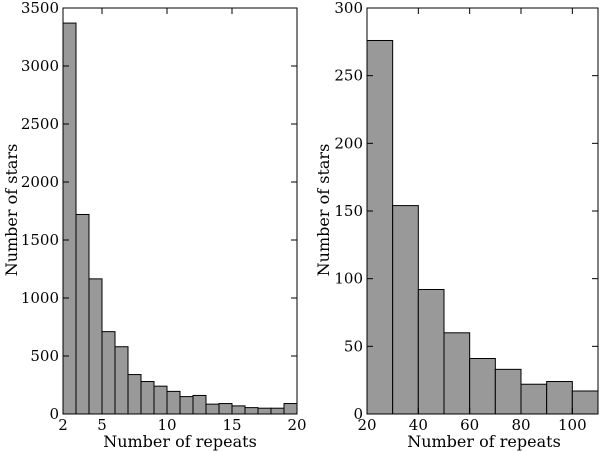 This screenshot has height=452, width=600. Describe the element at coordinates (418, 425) in the screenshot. I see `right-x-tick-label: 40` at that location.